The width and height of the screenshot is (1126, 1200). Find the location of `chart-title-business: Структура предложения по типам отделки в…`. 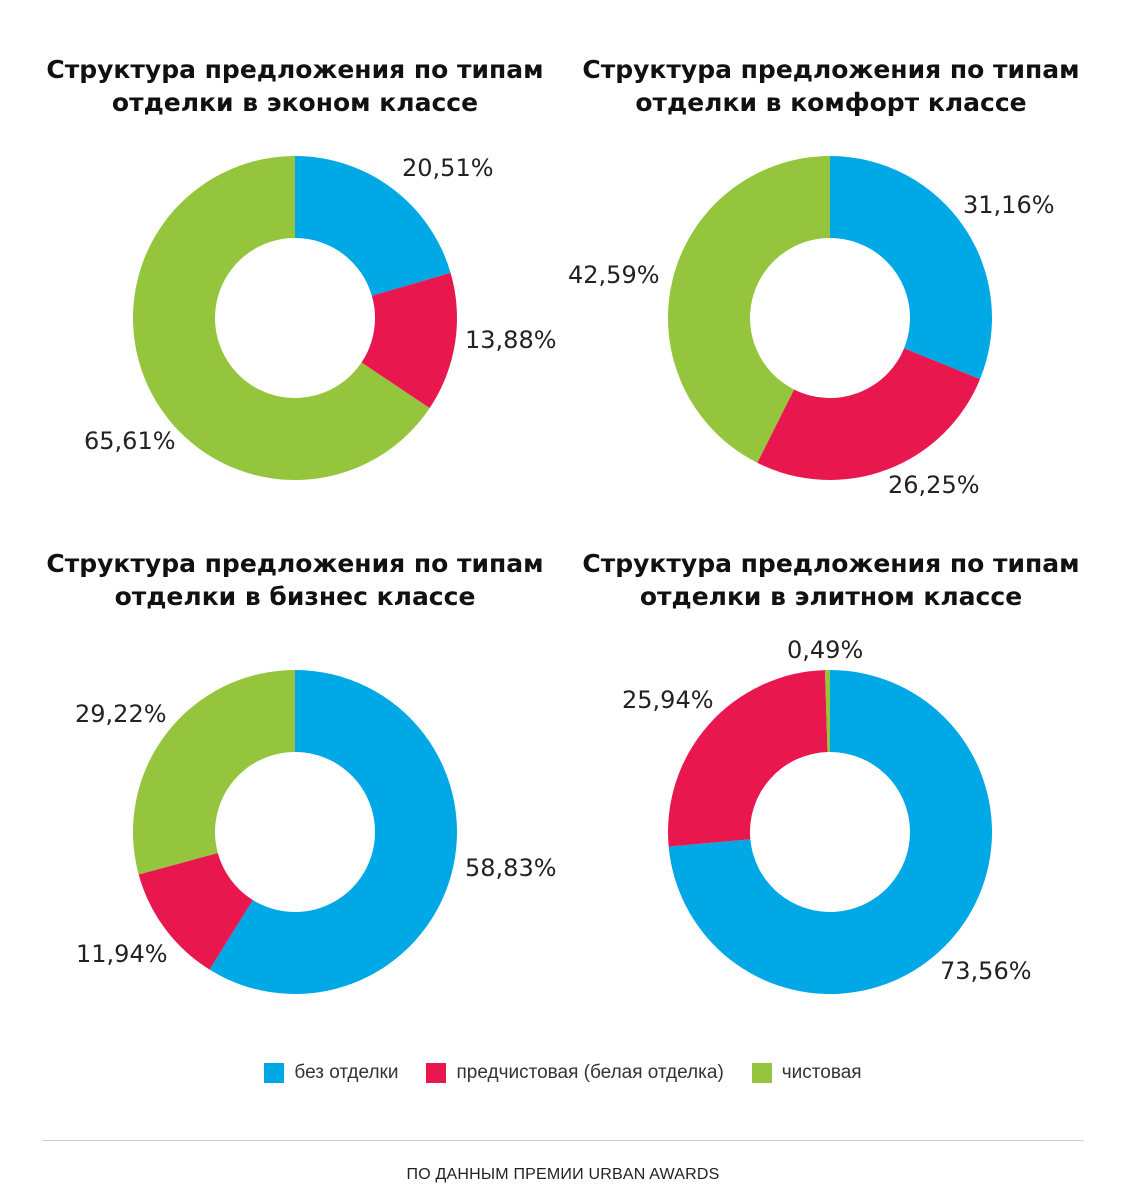

chart-title-business: Структура предложения по типам отделки в… is located at coordinates (295, 580).